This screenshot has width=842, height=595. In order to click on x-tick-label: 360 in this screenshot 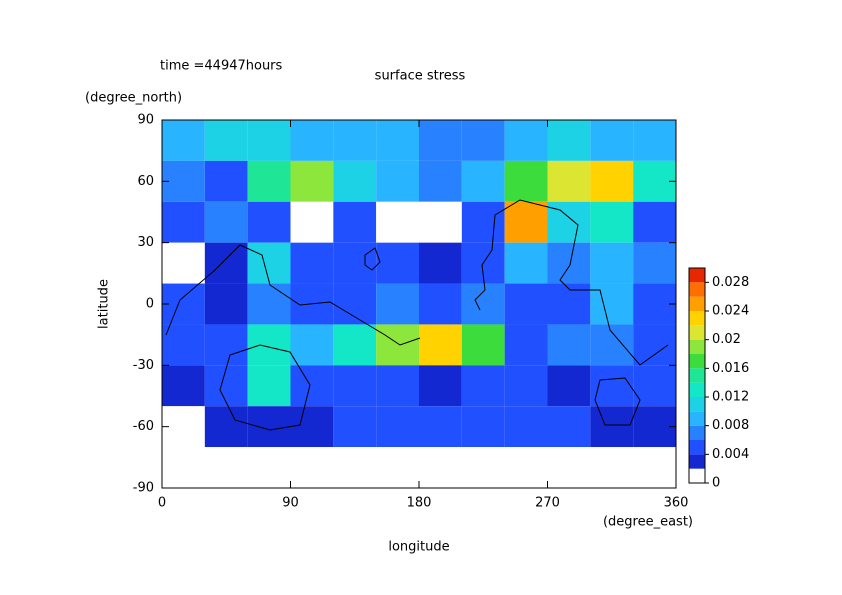, I will do `click(676, 503)`.